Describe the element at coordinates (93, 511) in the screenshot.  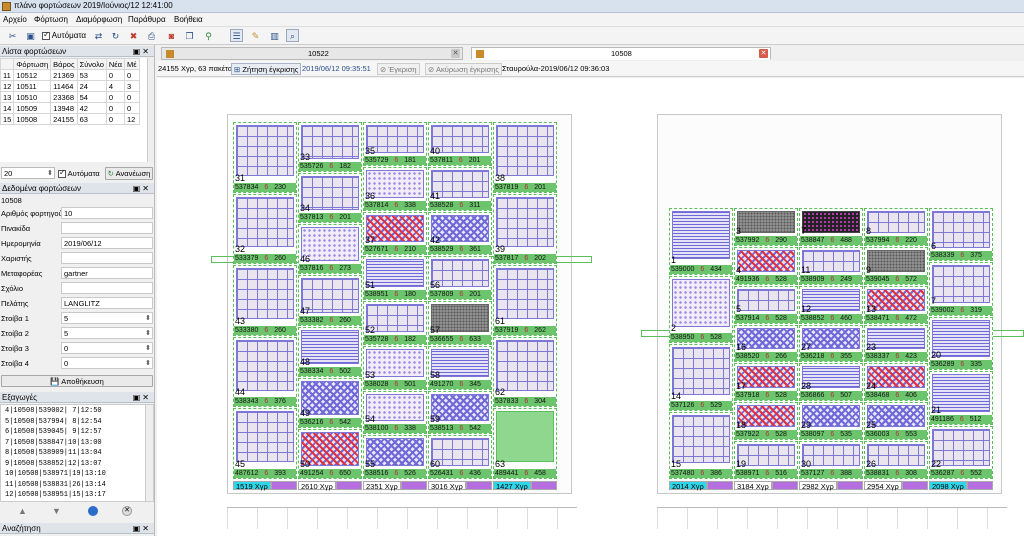
I see `record-icon` at that location.